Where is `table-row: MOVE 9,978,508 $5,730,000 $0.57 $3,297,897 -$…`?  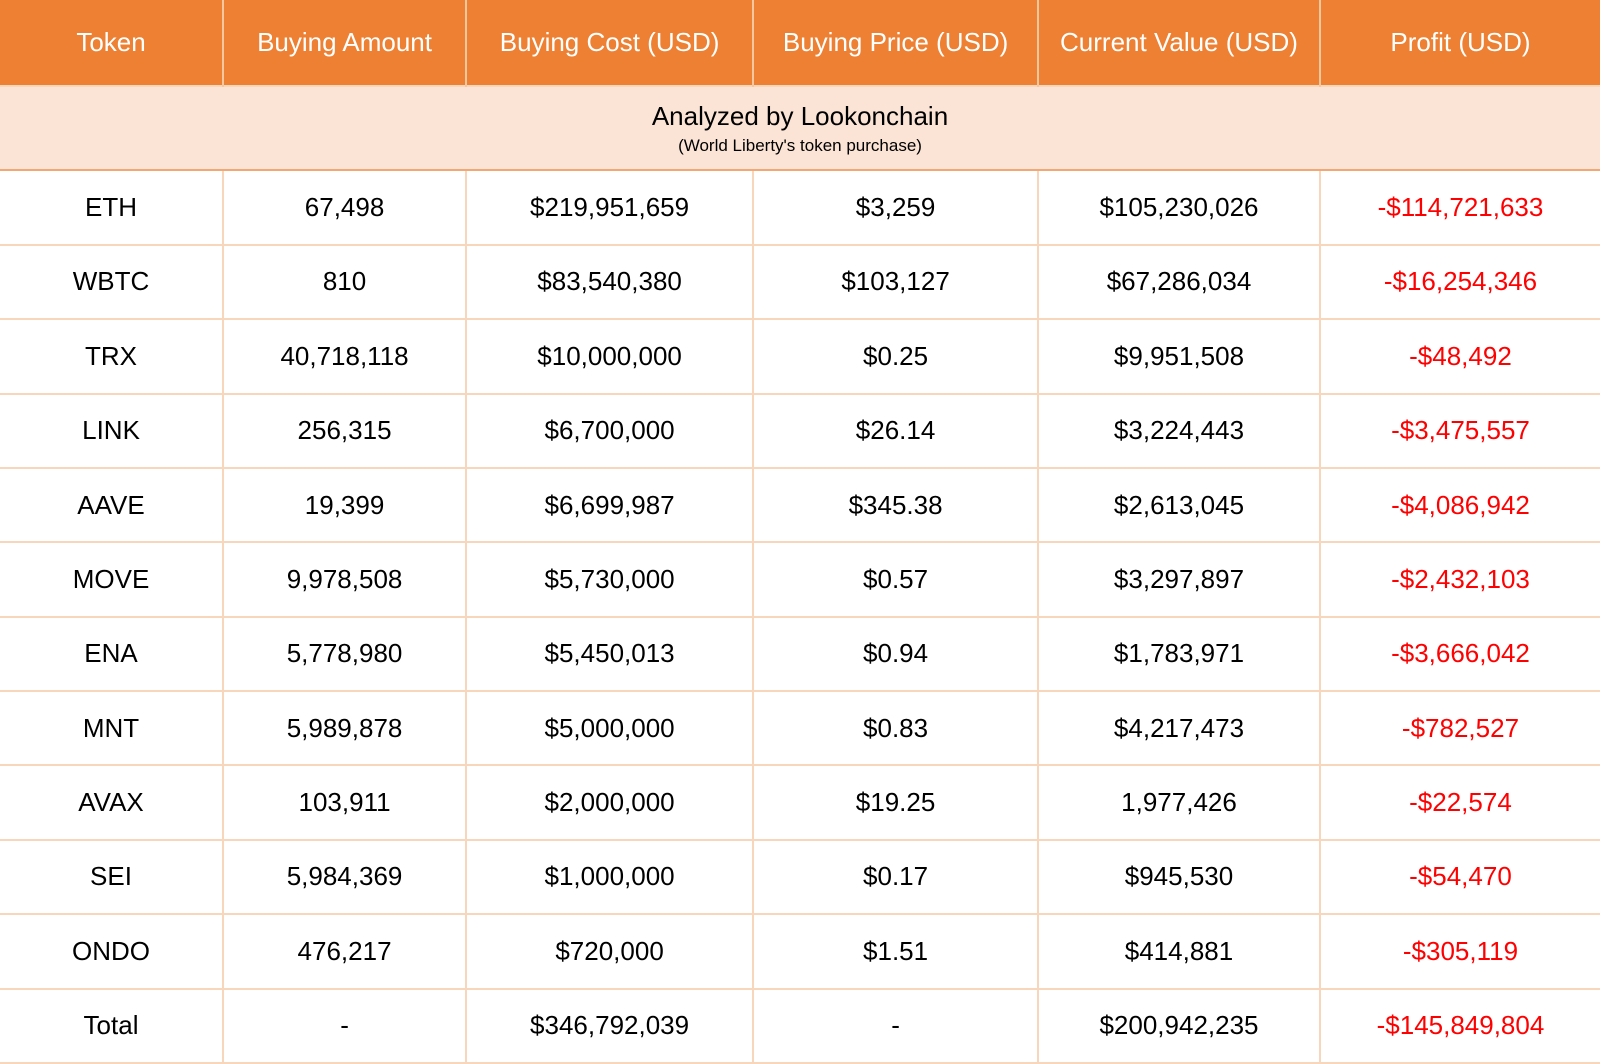 table-row: MOVE 9,978,508 $5,730,000 $0.57 $3,297,897 -$… is located at coordinates (800, 579).